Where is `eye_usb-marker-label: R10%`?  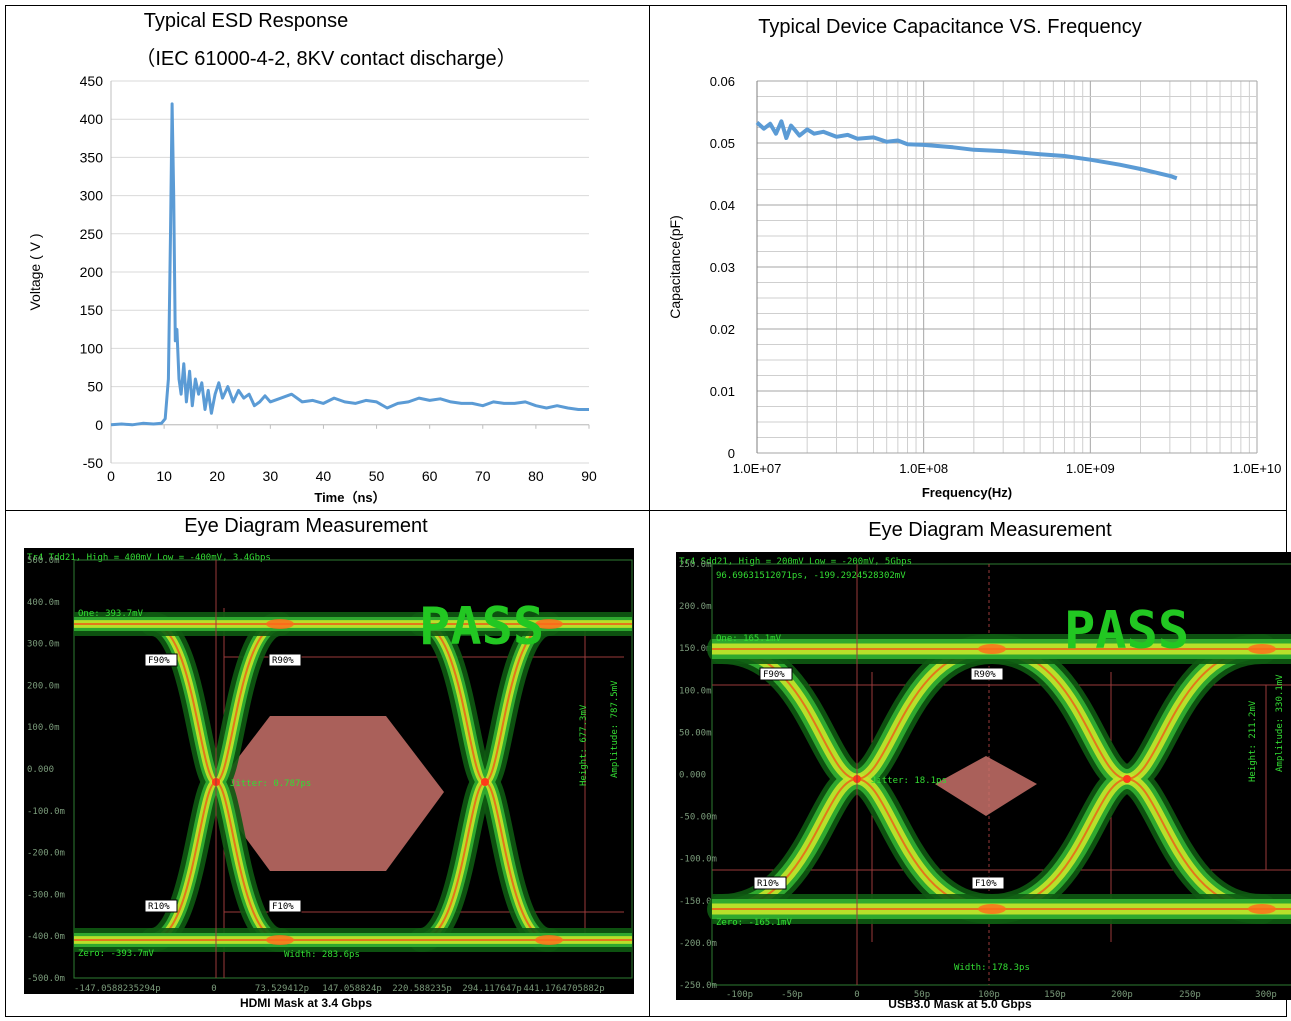
eye_usb-marker-label: R10% is located at coordinates (768, 884).